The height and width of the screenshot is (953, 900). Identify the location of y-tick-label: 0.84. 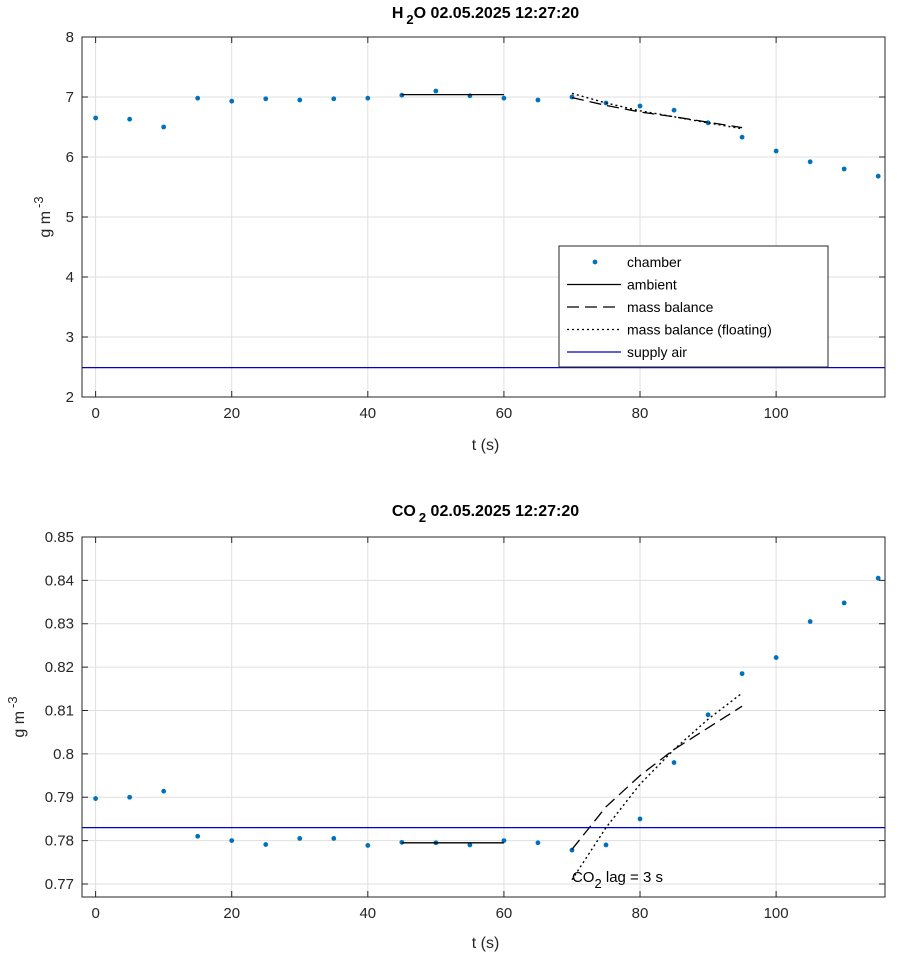
(59, 580).